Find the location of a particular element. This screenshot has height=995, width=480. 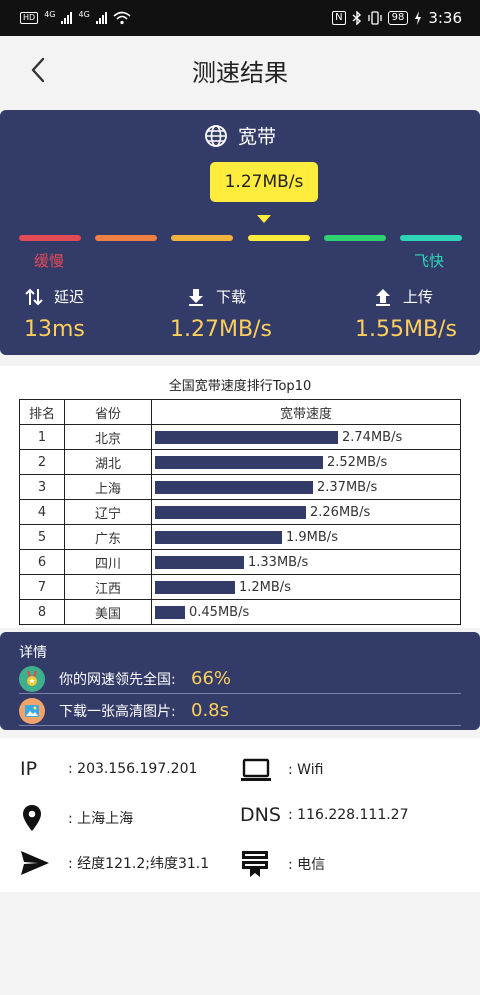

table-row: 7 江西 1.2MB/s is located at coordinates (240, 587).